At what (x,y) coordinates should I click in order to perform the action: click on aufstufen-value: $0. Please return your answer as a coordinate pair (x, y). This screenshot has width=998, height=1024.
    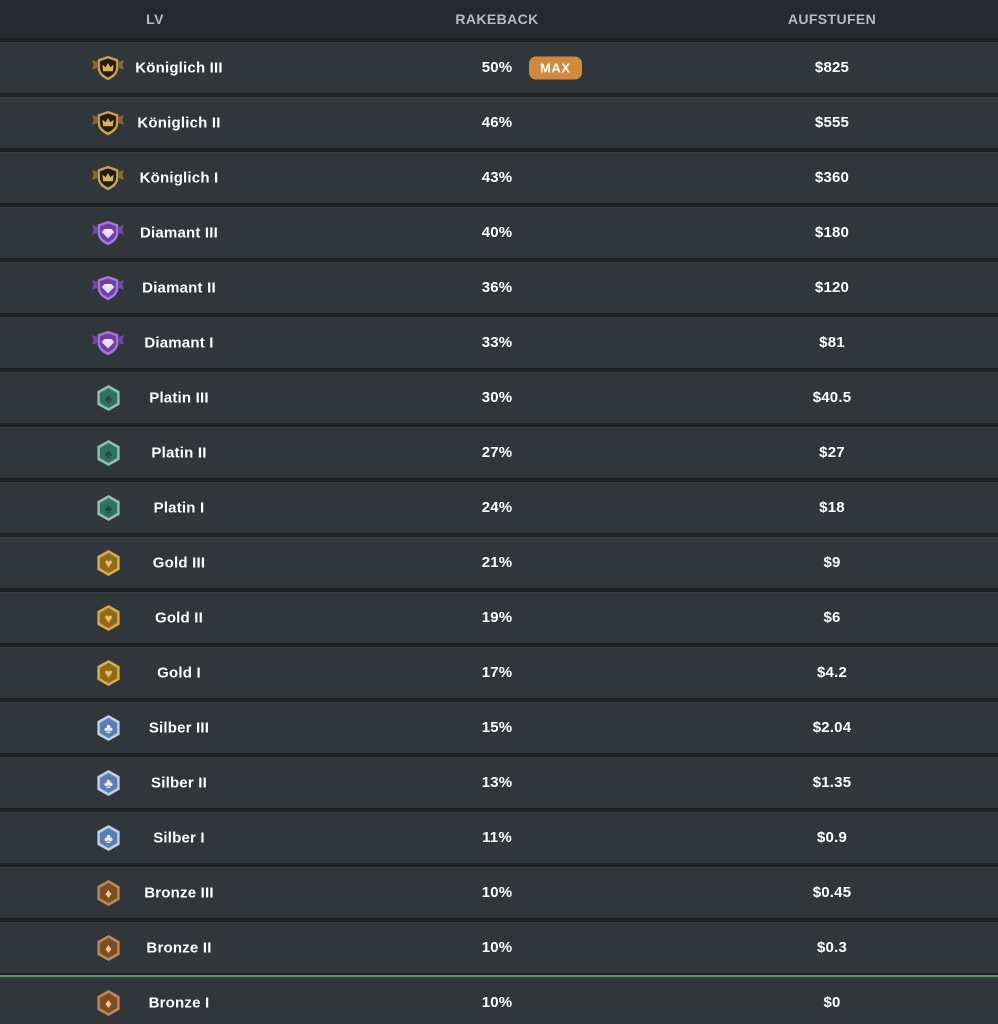
    Looking at the image, I should click on (832, 1002).